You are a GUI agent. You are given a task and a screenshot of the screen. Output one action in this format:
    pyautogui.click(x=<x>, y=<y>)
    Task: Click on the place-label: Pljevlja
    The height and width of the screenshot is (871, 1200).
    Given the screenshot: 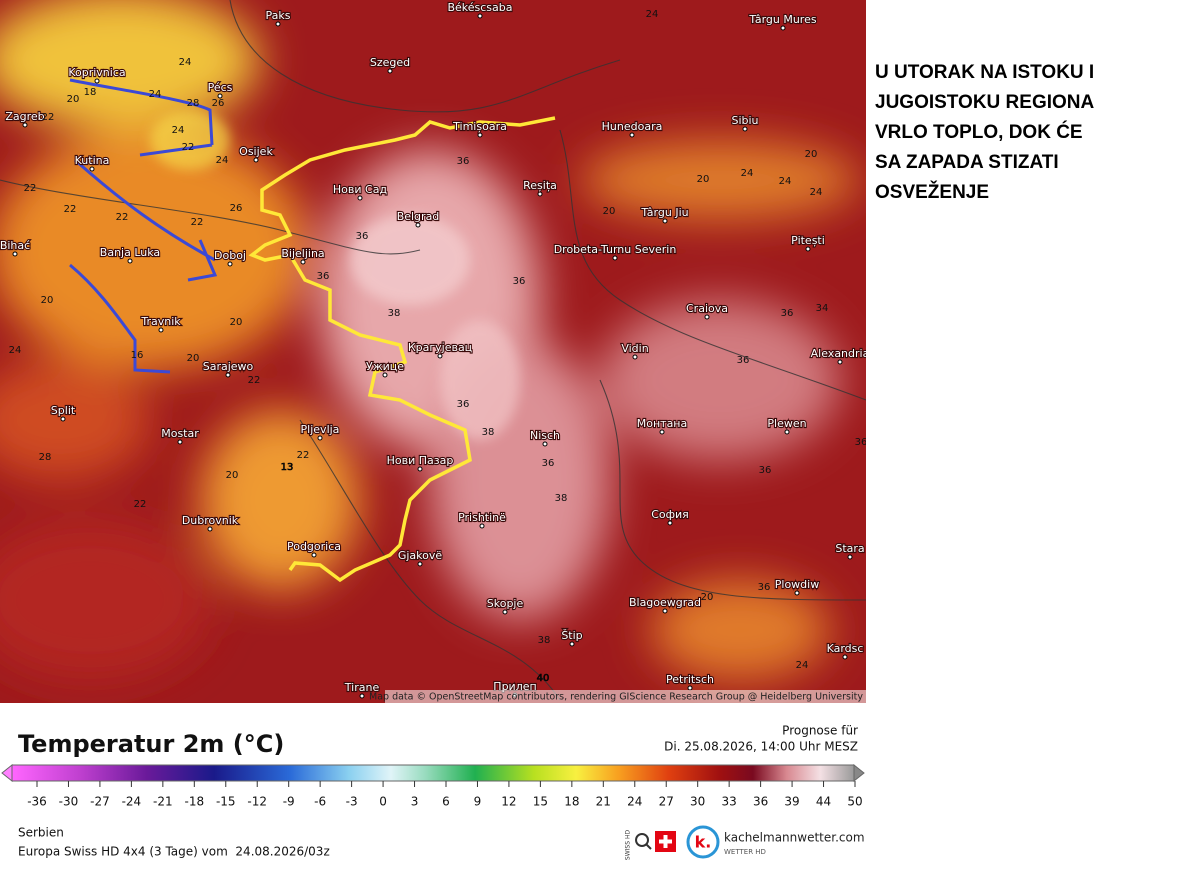 What is the action you would take?
    pyautogui.click(x=320, y=429)
    